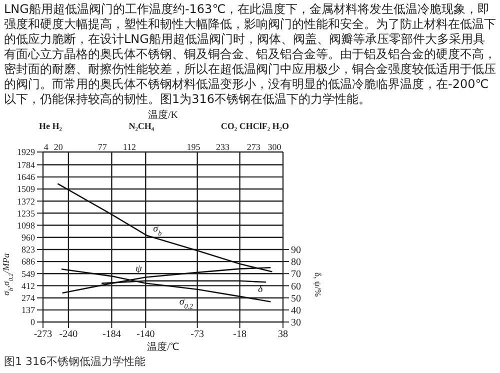 This screenshot has width=500, height=373. Describe the element at coordinates (26, 152) in the screenshot. I see `y-tick-label: 1929` at that location.